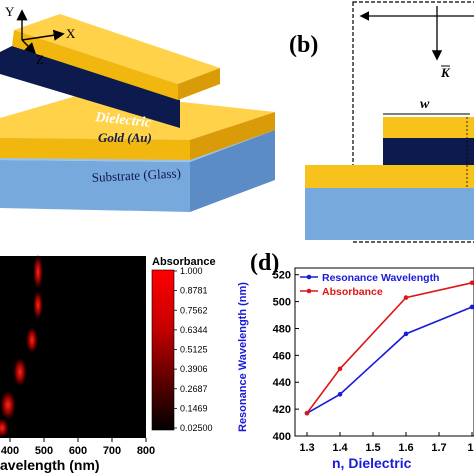 The height and width of the screenshot is (474, 474). What do you see at coordinates (282, 356) in the screenshot?
I see `y-tick-label: 460` at bounding box center [282, 356].